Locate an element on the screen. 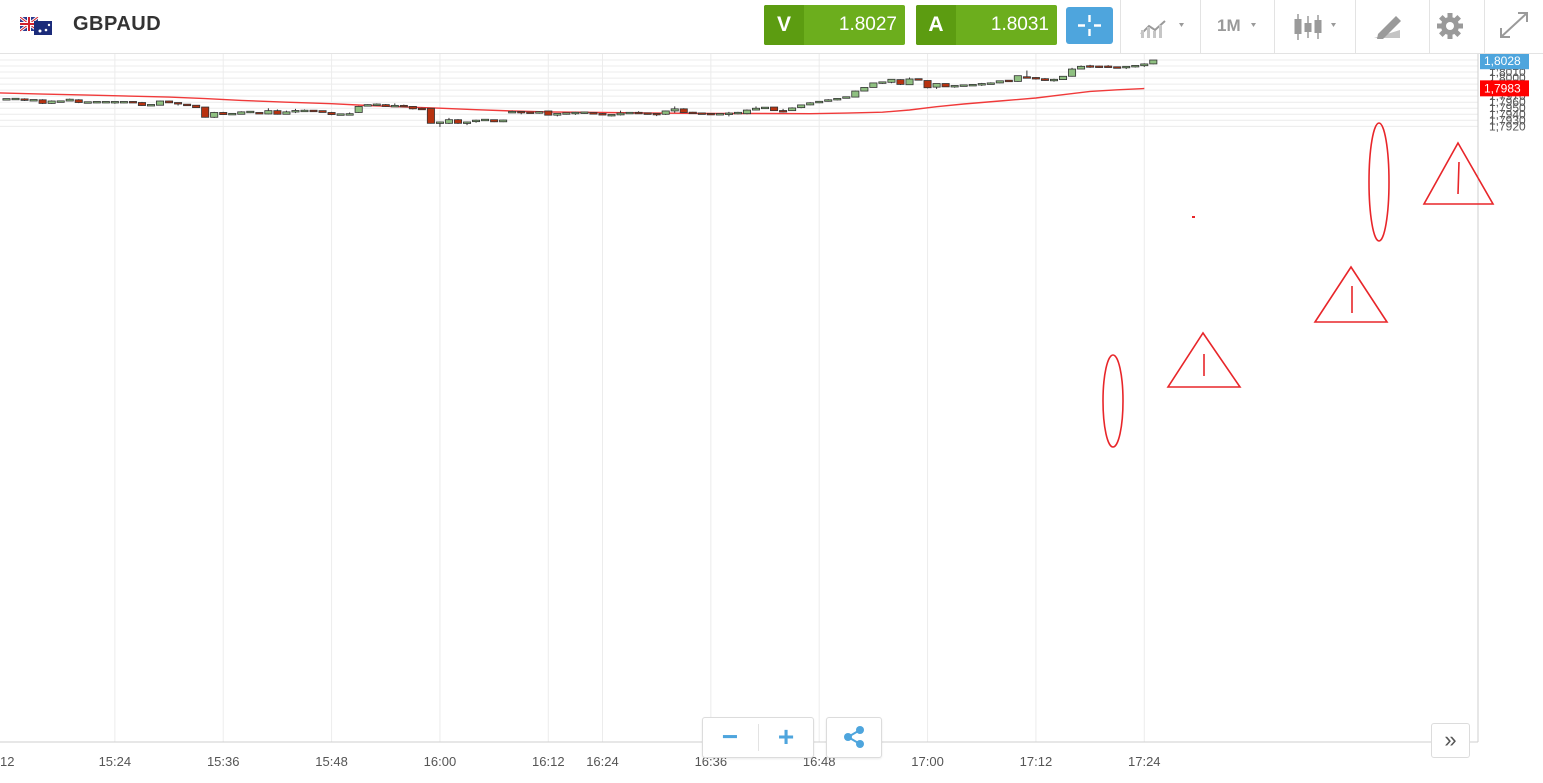 The image size is (1543, 783). x-tick-label: 17:12 is located at coordinates (1036, 761).